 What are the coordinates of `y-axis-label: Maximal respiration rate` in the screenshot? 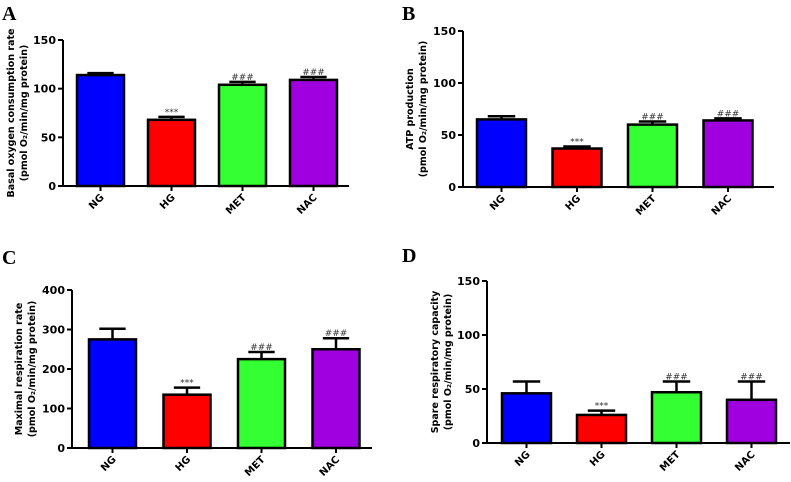 It's located at (19, 369).